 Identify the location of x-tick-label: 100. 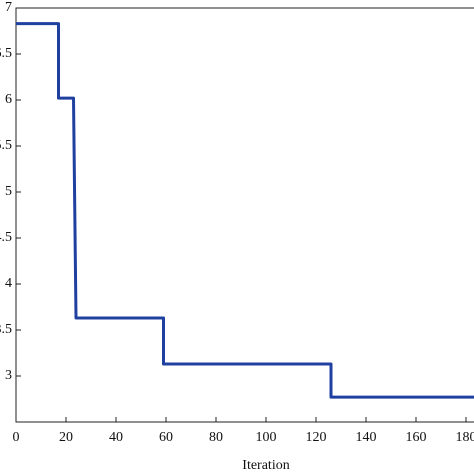
(266, 437).